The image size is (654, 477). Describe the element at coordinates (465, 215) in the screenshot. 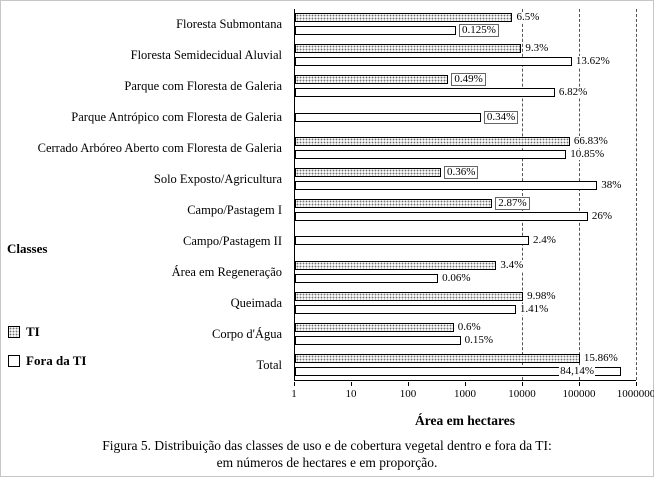

I see `bar-row: 26%` at that location.